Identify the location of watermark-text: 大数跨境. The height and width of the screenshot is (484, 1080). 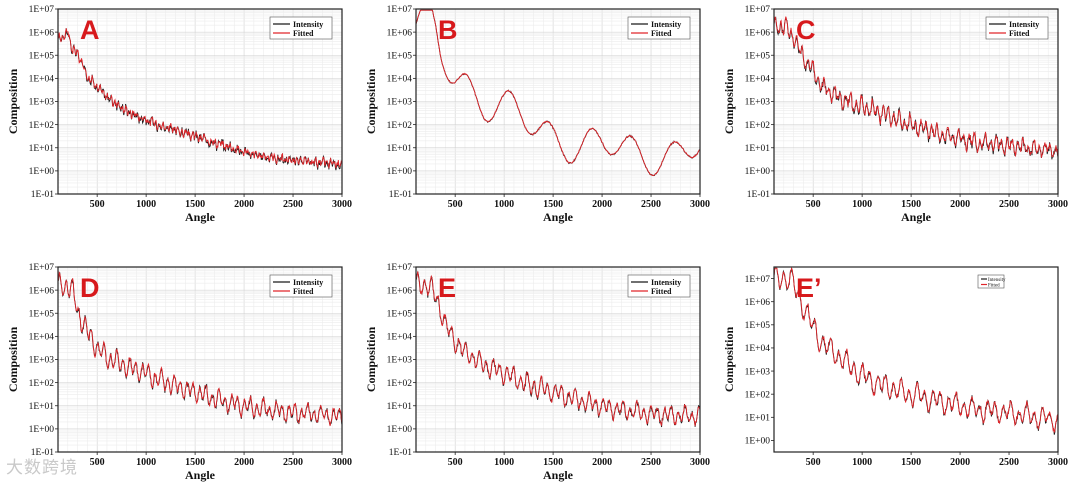
(42, 468).